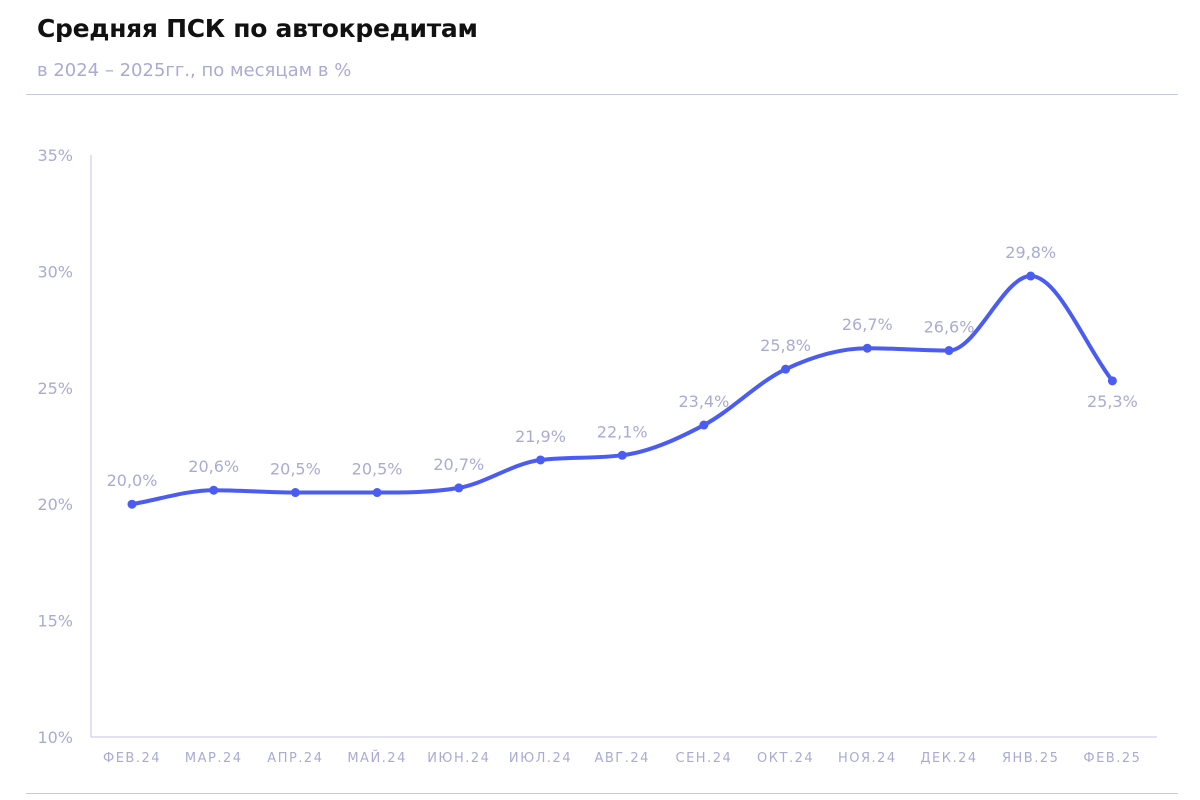 The image size is (1200, 800). Describe the element at coordinates (622, 431) in the screenshot. I see `data-label: 22,1%` at that location.